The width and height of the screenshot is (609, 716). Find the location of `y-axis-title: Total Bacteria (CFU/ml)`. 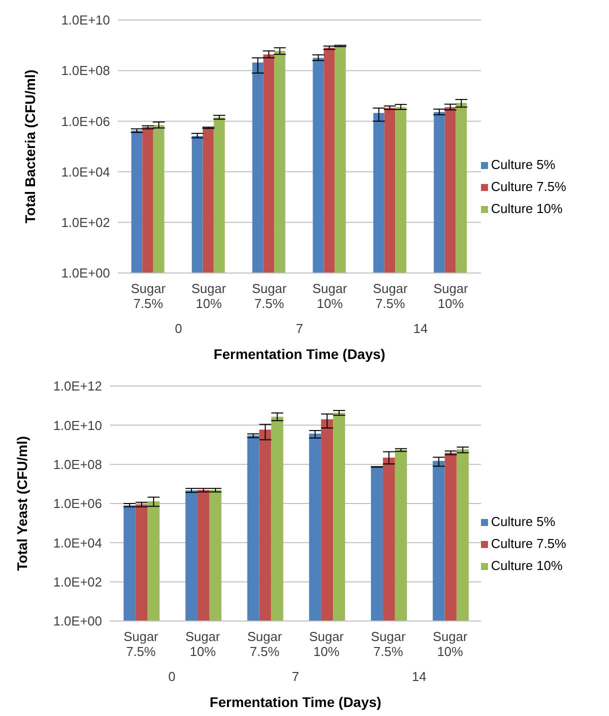

y-axis-title: Total Bacteria (CFU/ml) is located at coordinates (30, 147).